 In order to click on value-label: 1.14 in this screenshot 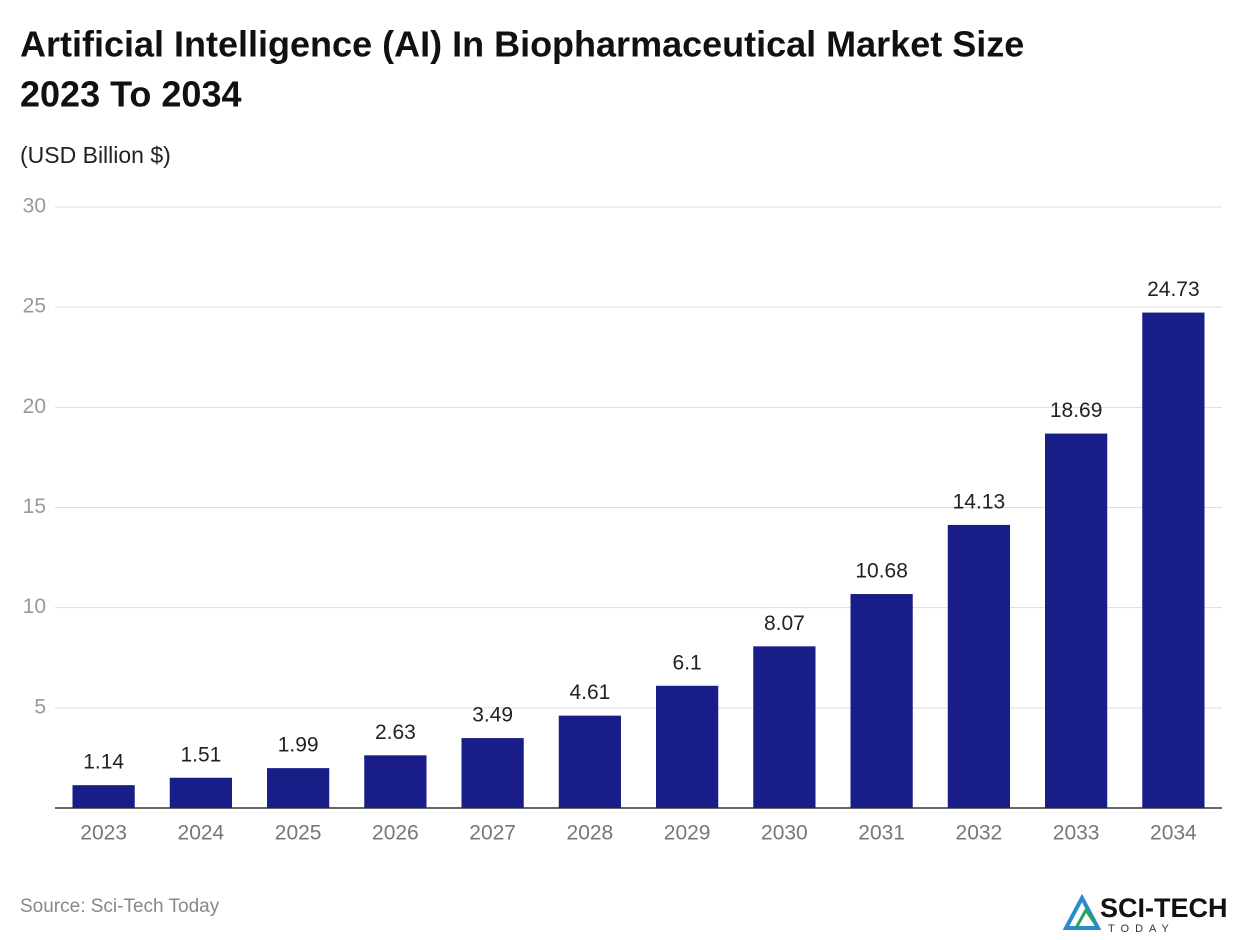, I will do `click(103, 762)`.